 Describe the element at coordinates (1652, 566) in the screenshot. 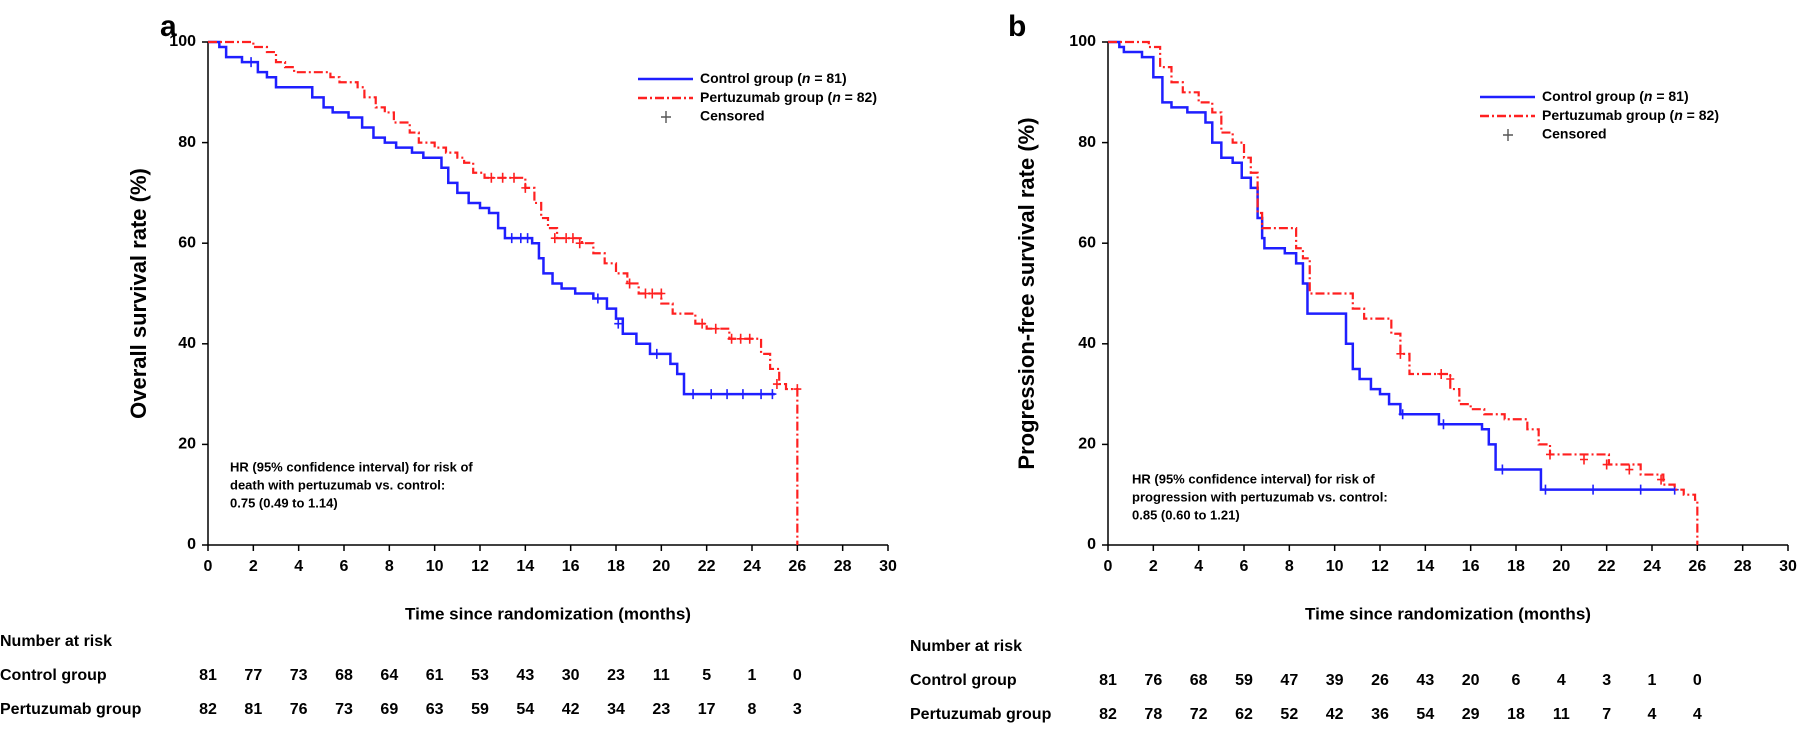

I see `x-tick-label: 24` at that location.